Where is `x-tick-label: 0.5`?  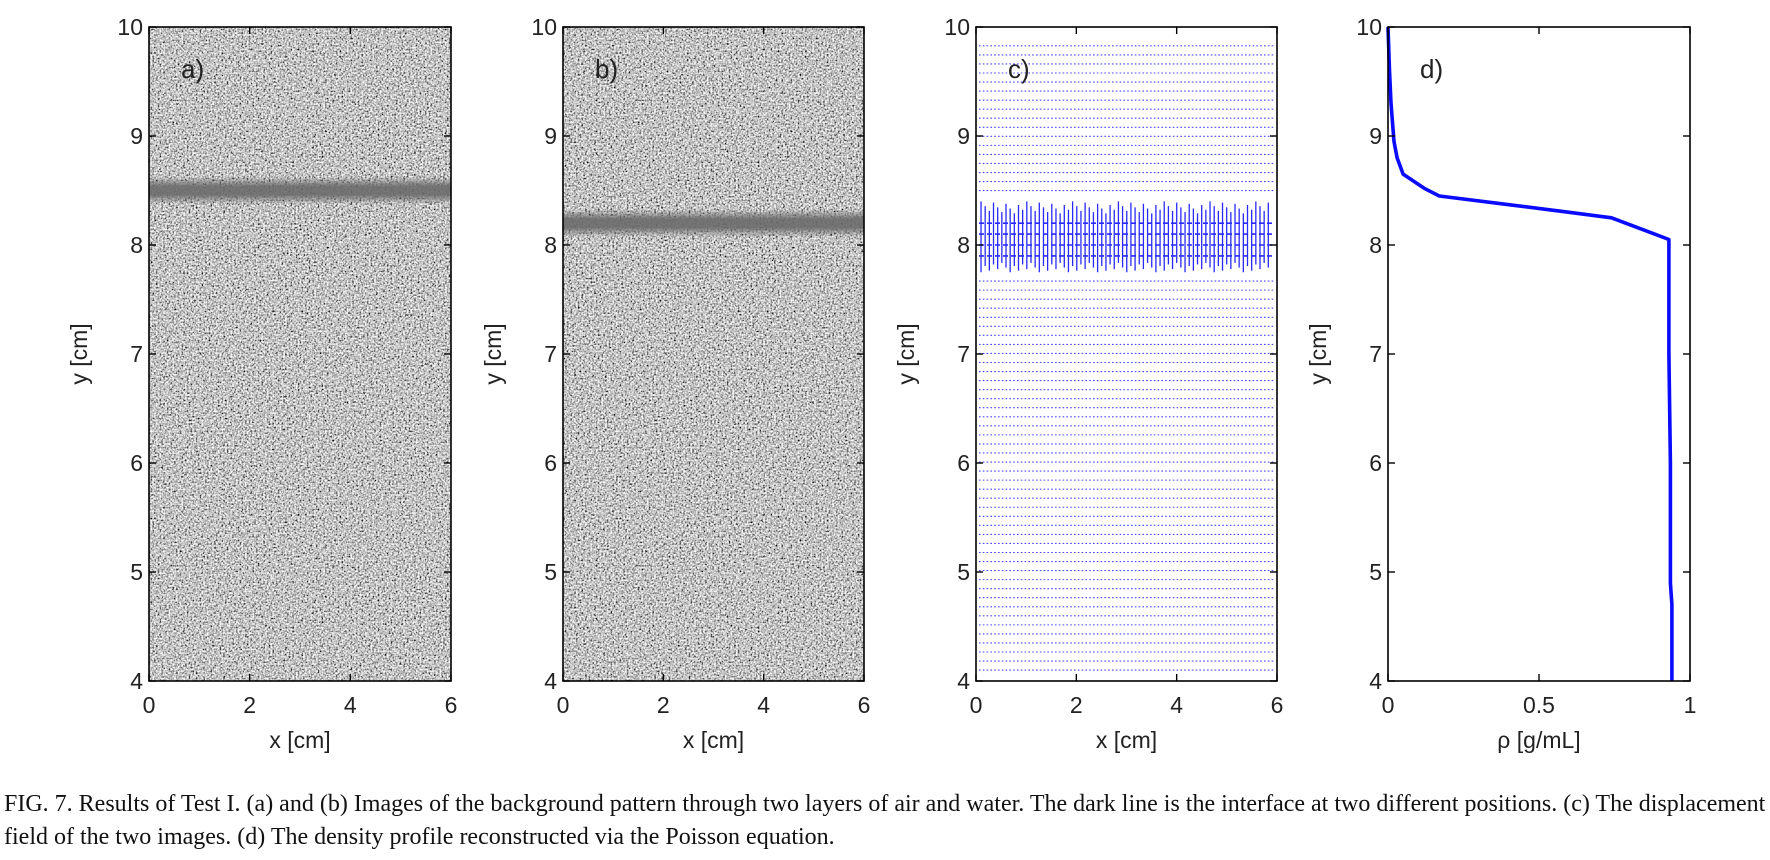 x-tick-label: 0.5 is located at coordinates (1539, 705).